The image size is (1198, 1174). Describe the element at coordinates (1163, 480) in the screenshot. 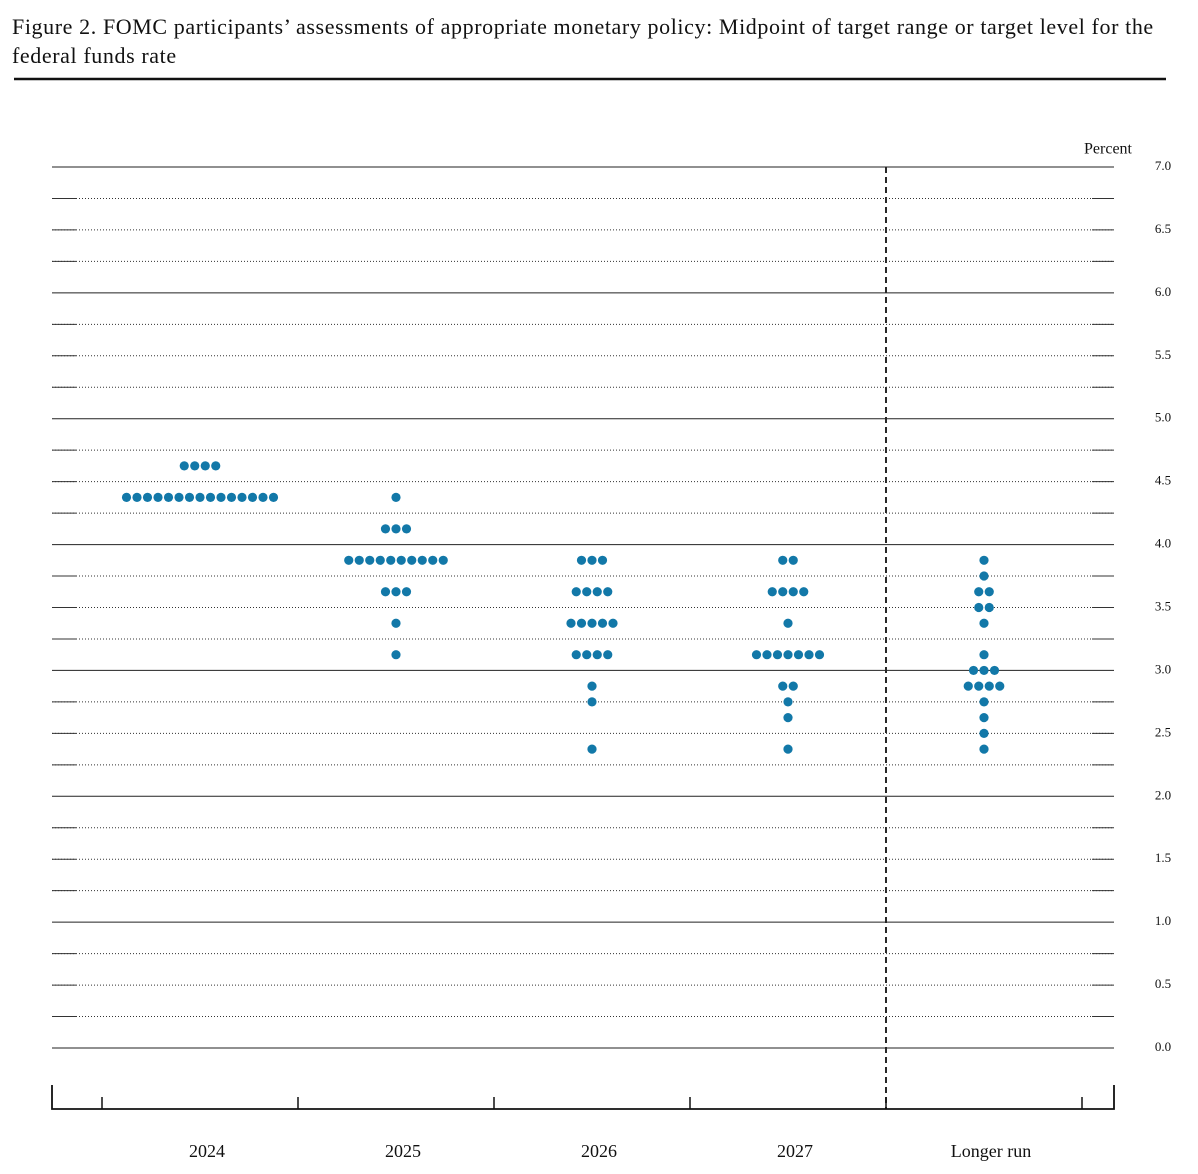

I see `y-tick-label: 4.5` at that location.